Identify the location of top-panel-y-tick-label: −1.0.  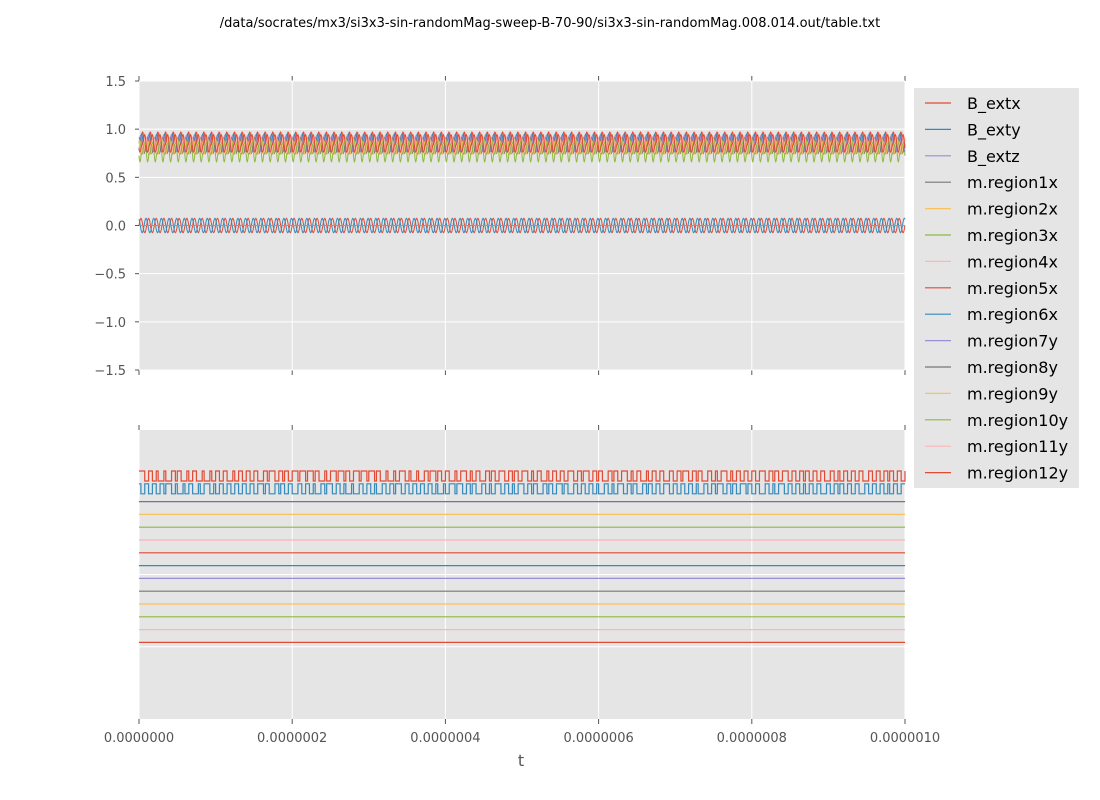
(110, 323).